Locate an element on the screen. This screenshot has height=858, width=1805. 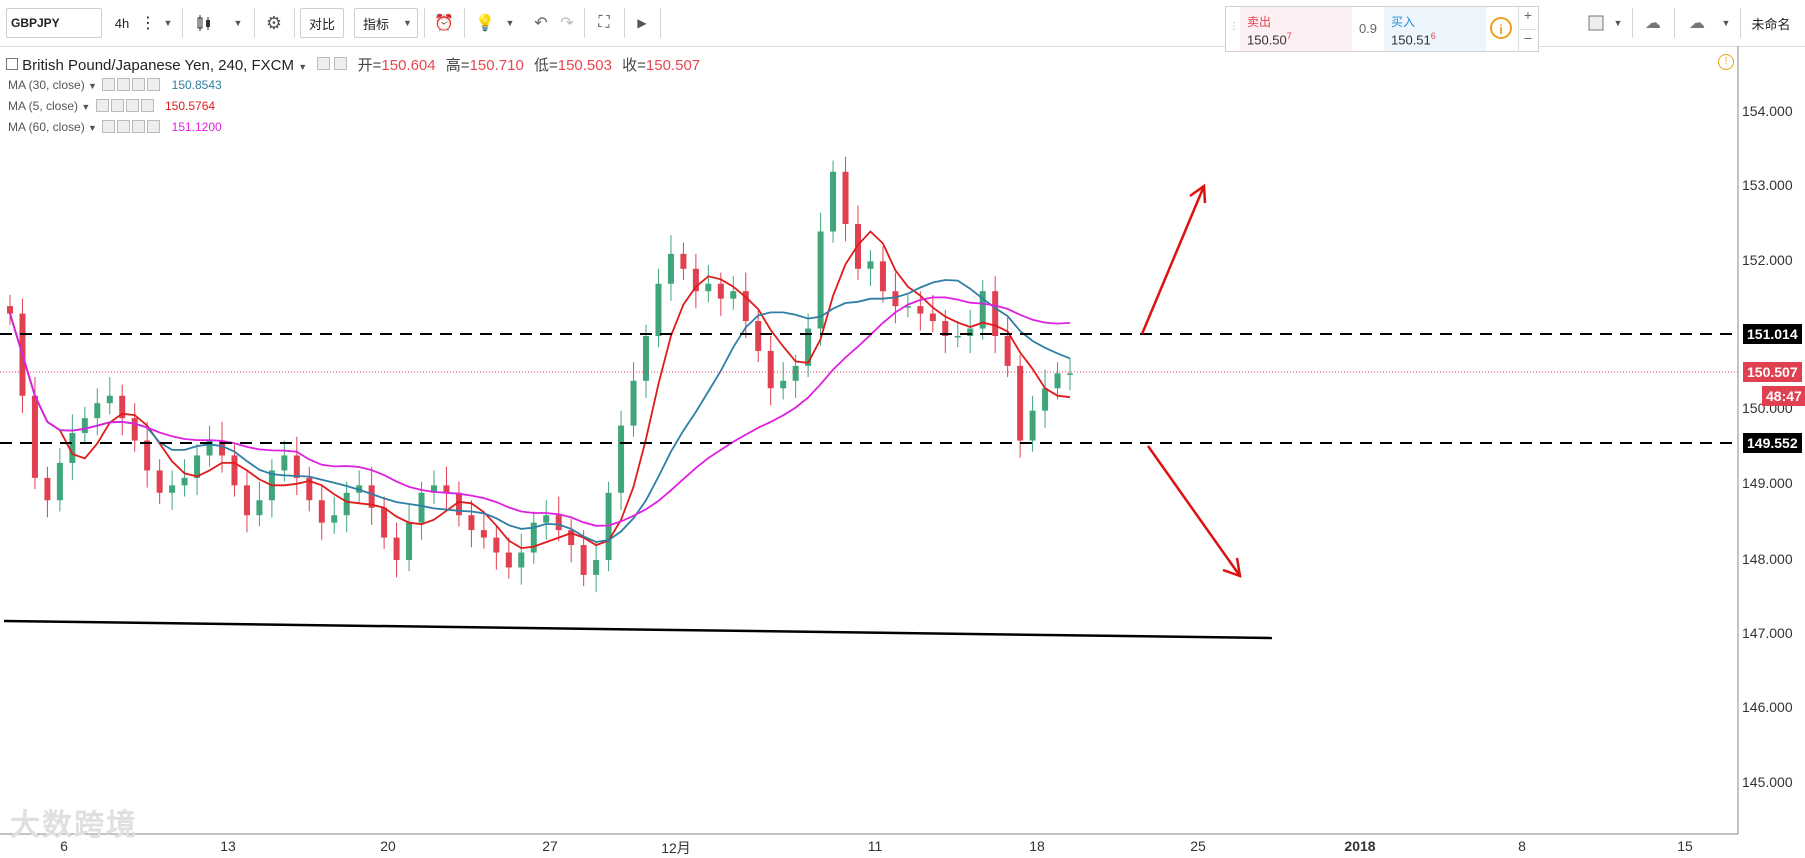
price-label: 147.000 is located at coordinates (1767, 633).